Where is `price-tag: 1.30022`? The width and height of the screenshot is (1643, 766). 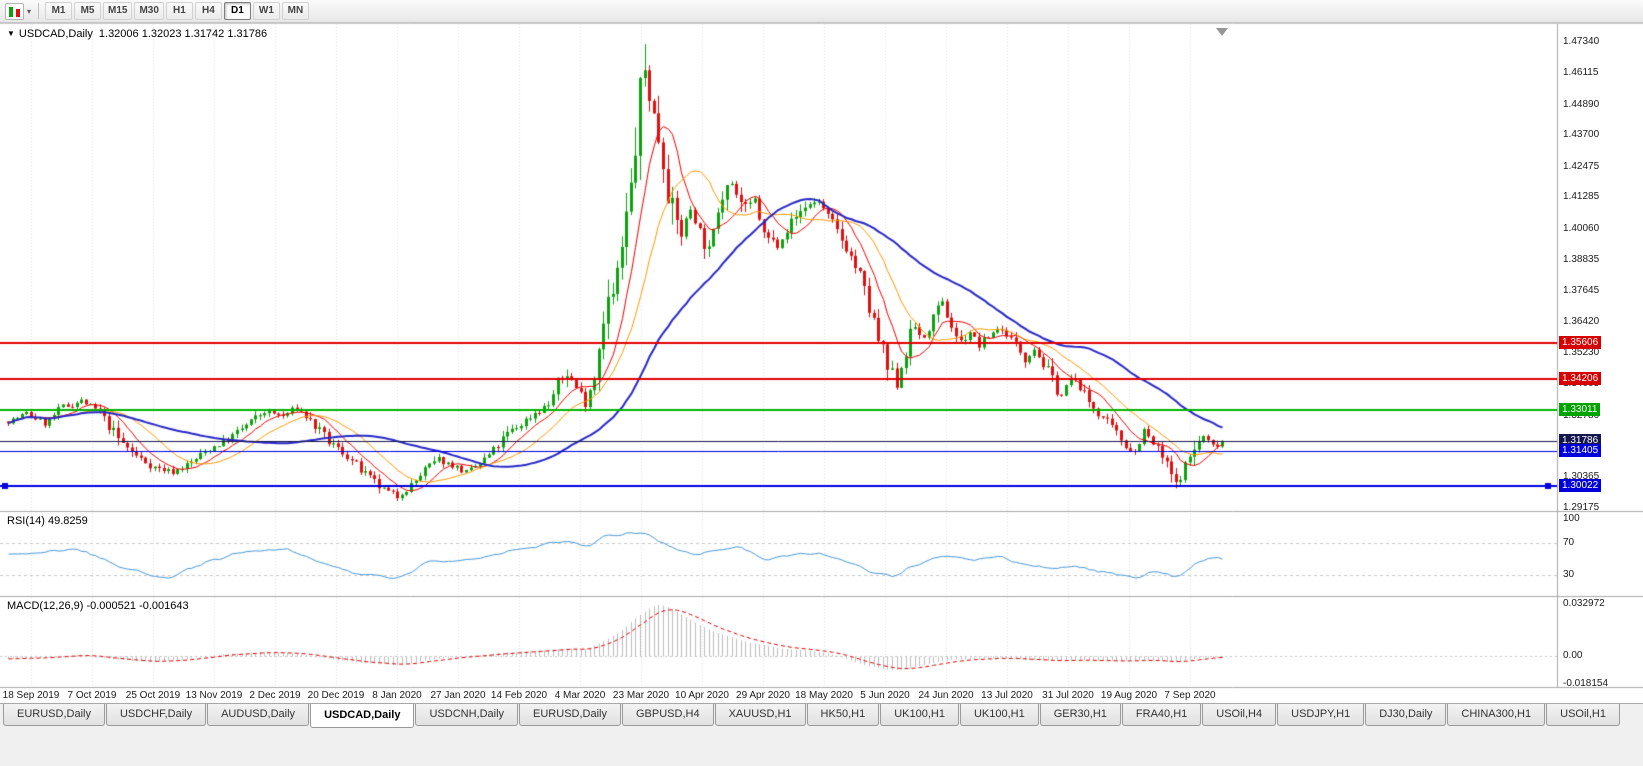 price-tag: 1.30022 is located at coordinates (1580, 486).